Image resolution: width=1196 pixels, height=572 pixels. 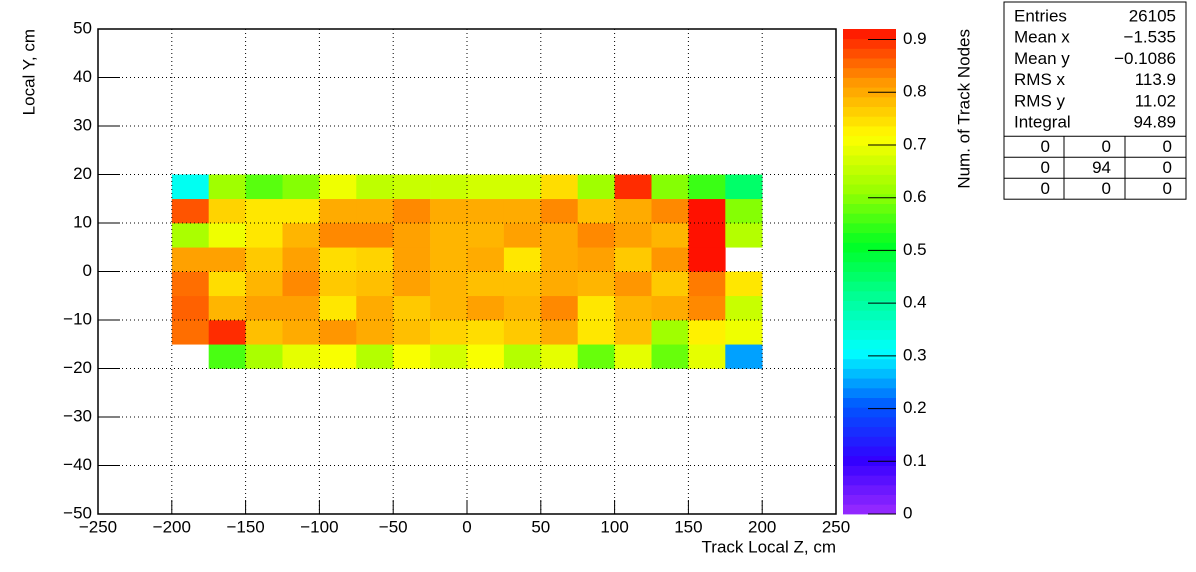 I want to click on x-axis-label: Track Local Z, cm, so click(x=769, y=546).